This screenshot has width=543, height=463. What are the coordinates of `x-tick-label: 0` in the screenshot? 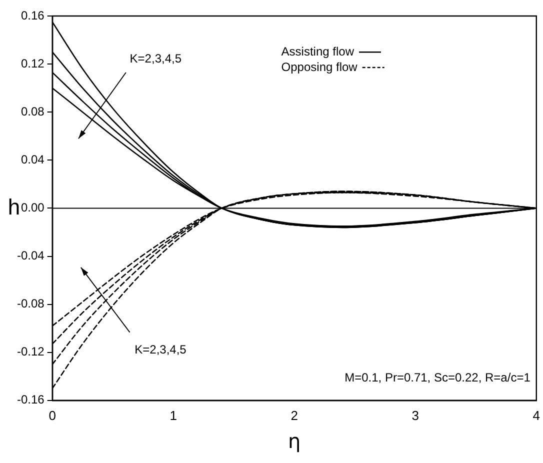 It's located at (52, 415).